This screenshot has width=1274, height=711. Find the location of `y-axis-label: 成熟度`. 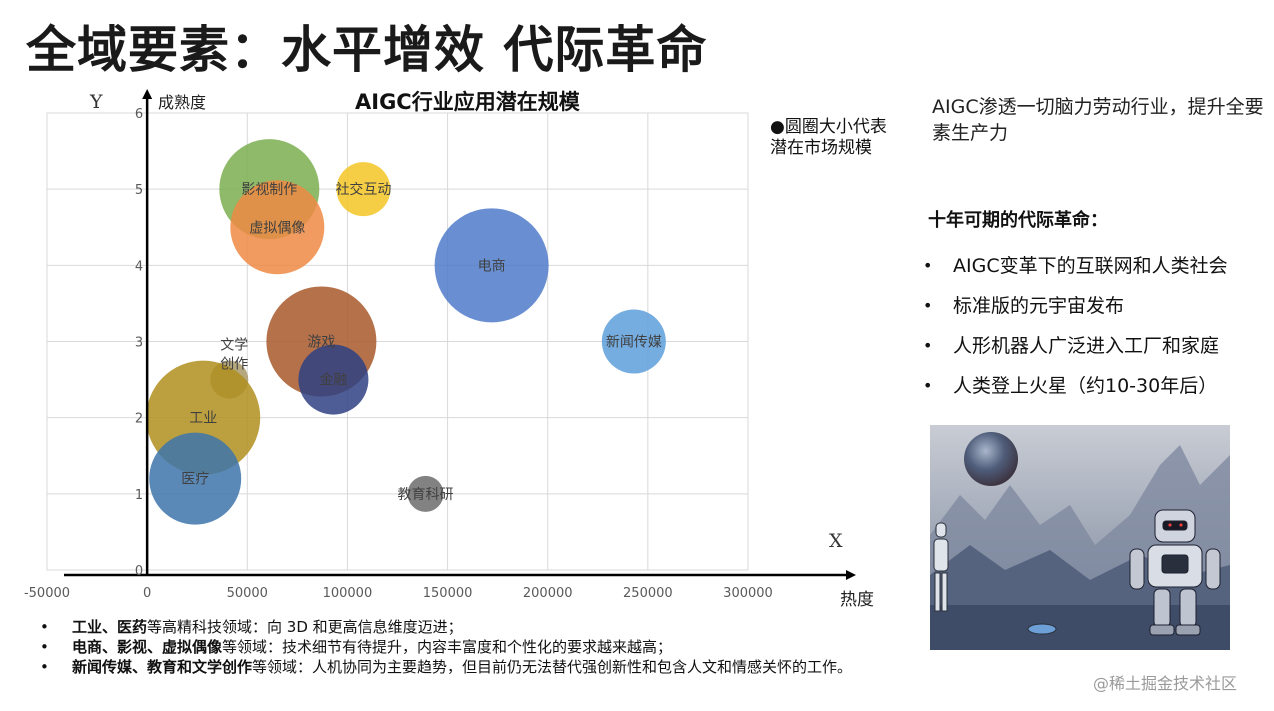

y-axis-label: 成熟度 is located at coordinates (182, 102).